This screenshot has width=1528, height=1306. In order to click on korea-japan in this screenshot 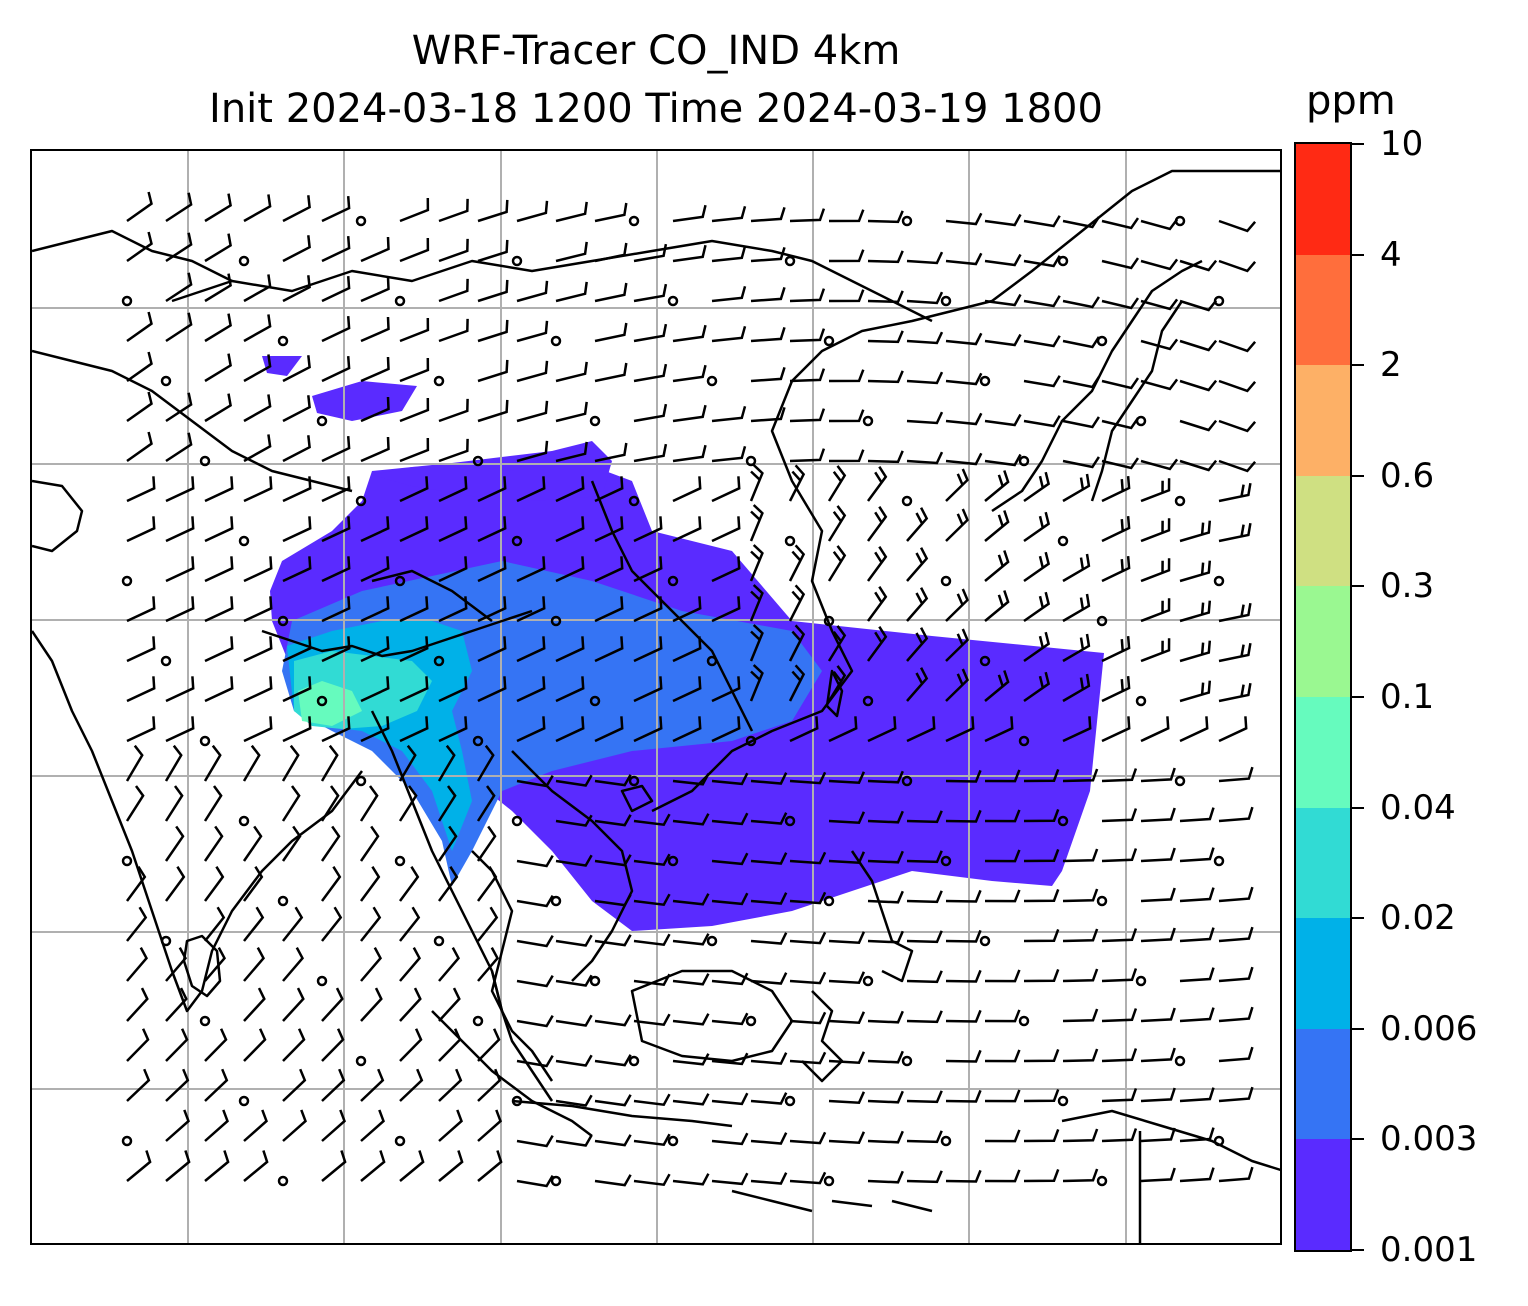, I will do `click(1097, 386)`.